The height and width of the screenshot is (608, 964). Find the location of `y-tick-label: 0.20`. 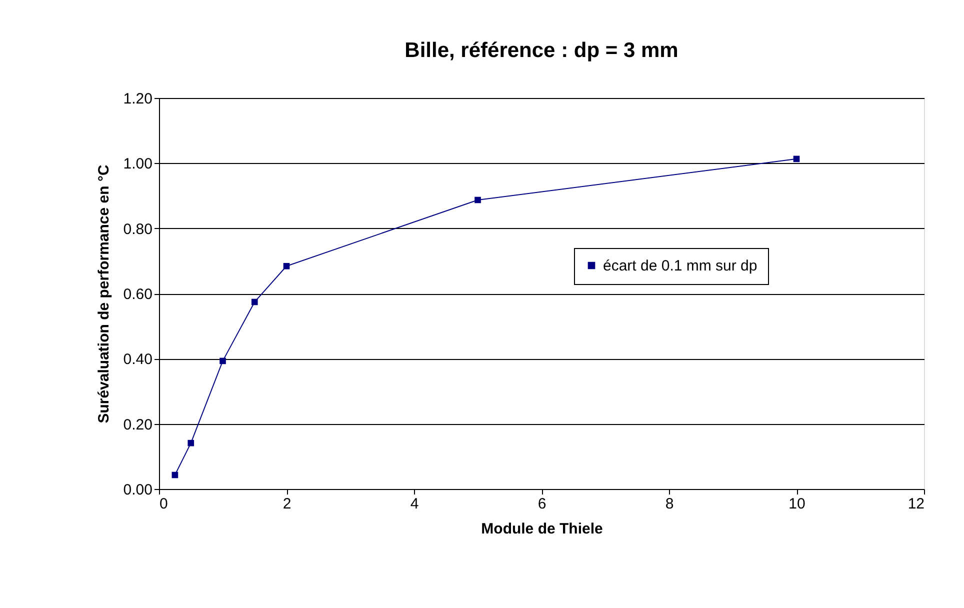

y-tick-label: 0.20 is located at coordinates (137, 425).